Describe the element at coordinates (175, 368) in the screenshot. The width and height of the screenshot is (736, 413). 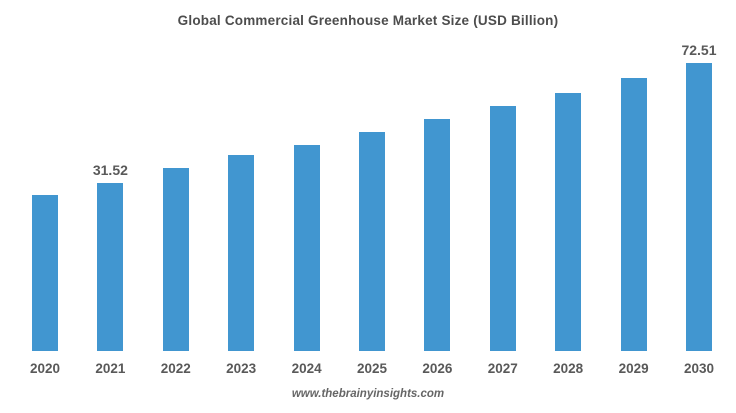
I see `x-tick-2022: 2022` at that location.